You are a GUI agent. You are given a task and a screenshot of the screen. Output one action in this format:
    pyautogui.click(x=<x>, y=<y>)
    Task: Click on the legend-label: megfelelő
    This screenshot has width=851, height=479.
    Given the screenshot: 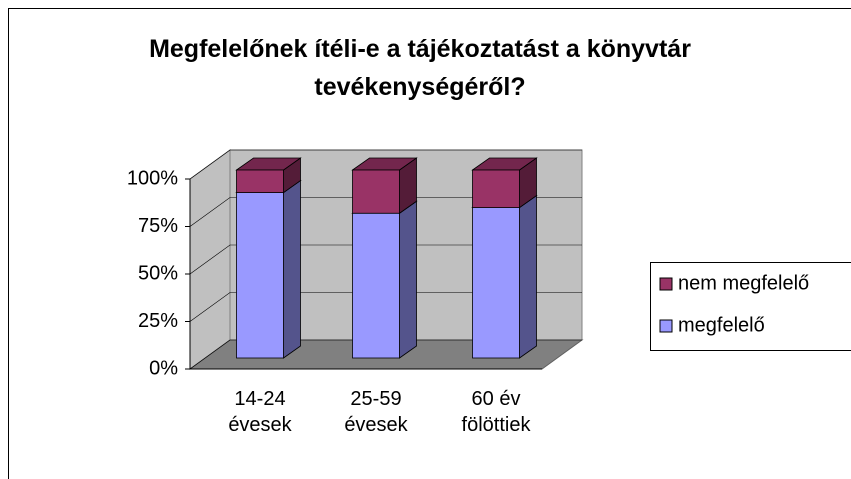 What is the action you would take?
    pyautogui.click(x=721, y=325)
    